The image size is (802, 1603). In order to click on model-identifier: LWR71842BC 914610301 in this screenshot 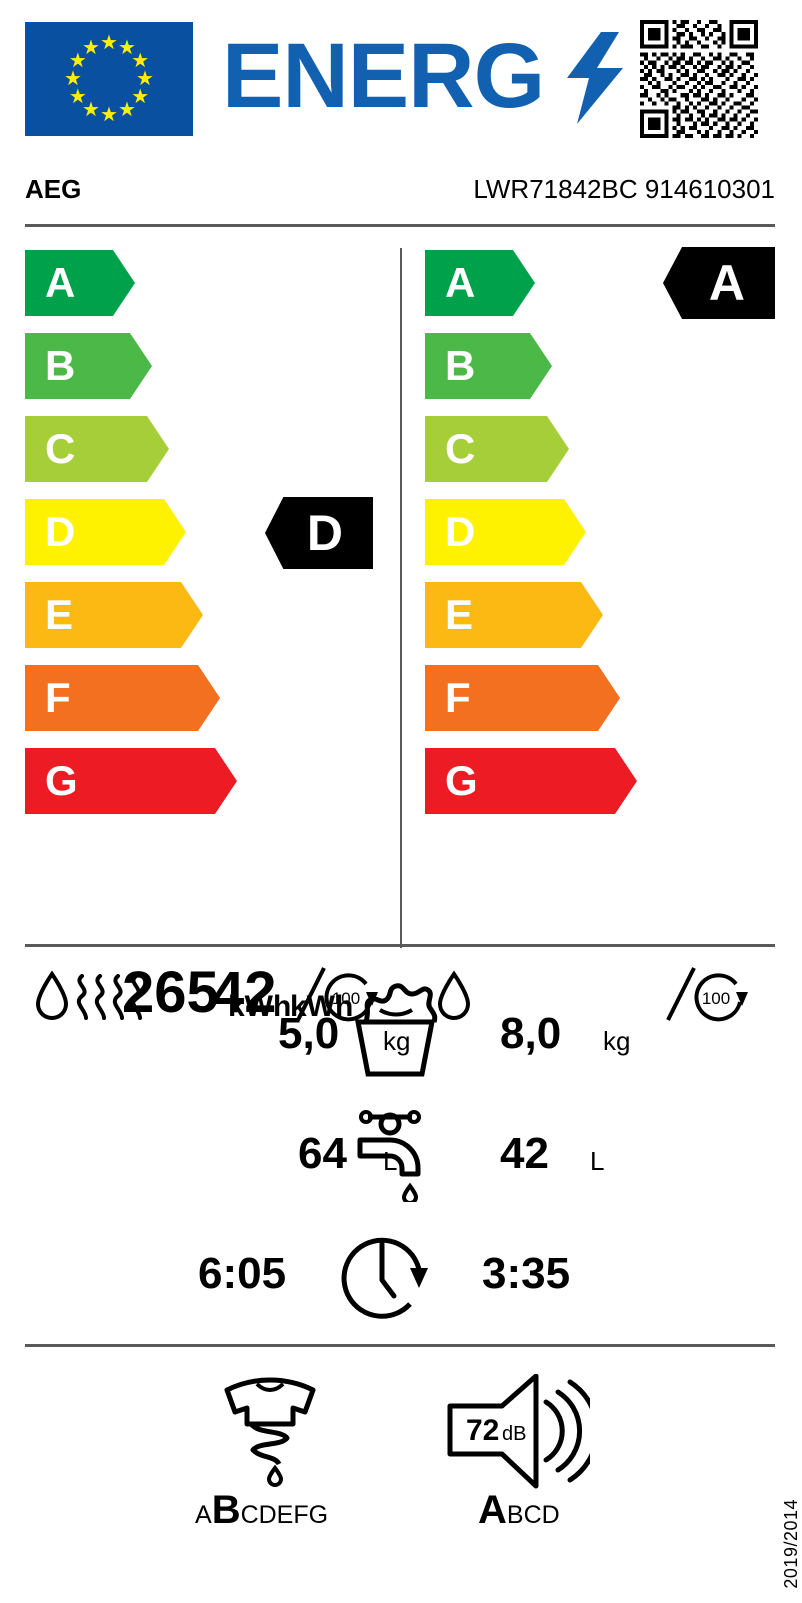, I will do `click(624, 189)`.